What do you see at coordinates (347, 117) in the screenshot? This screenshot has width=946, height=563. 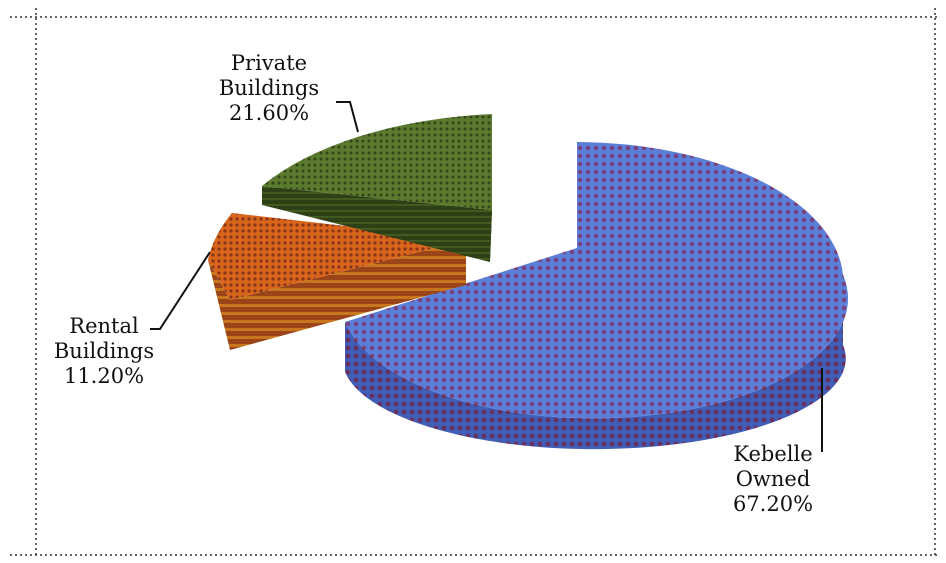 I see `leader-line-private-buildings` at bounding box center [347, 117].